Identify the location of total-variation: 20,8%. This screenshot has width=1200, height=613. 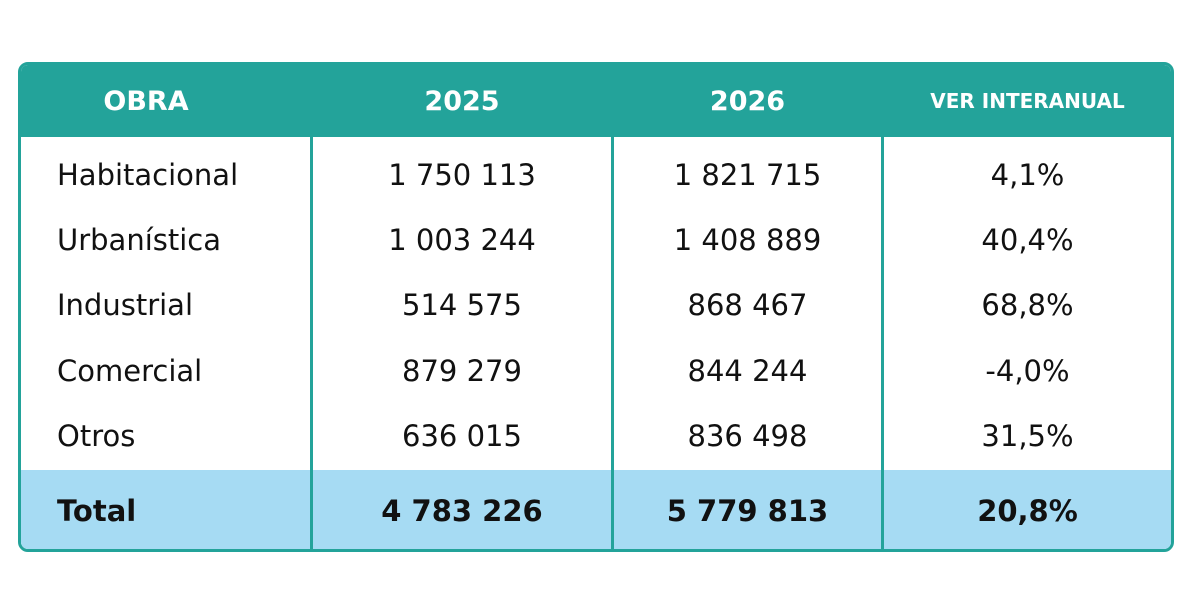
(1027, 511).